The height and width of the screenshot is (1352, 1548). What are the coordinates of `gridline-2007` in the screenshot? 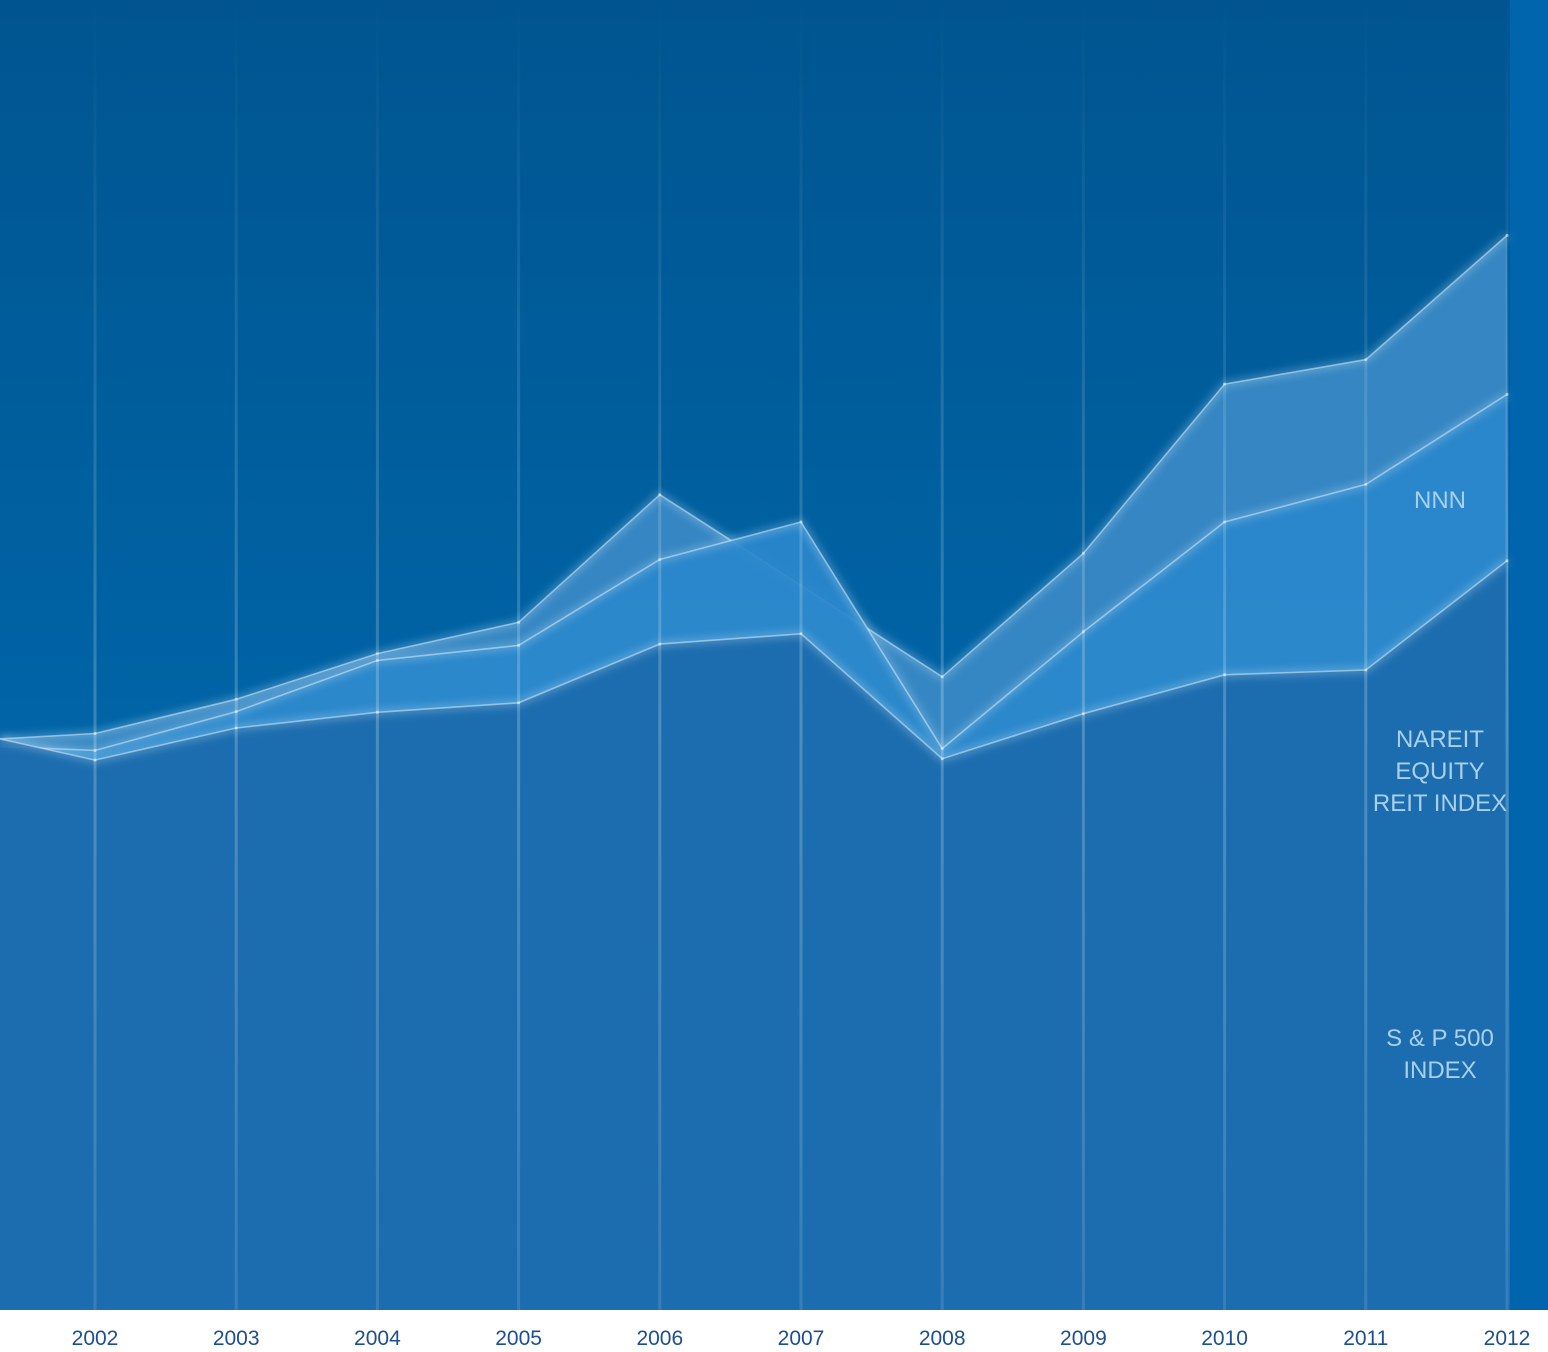 It's located at (801, 655).